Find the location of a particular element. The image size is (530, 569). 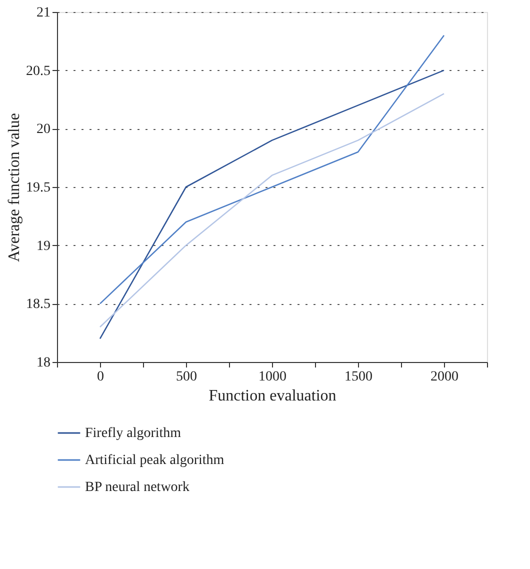

legend-label: Firefly algorithm is located at coordinates (133, 433).